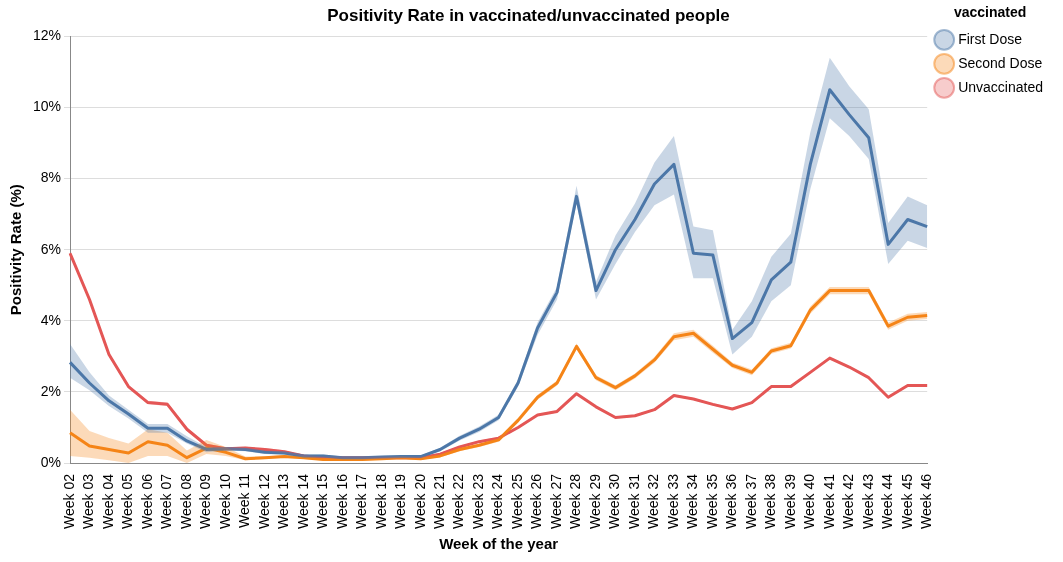 This screenshot has height=562, width=1063. What do you see at coordinates (439, 501) in the screenshot?
I see `x-tick-label: Week 21` at bounding box center [439, 501].